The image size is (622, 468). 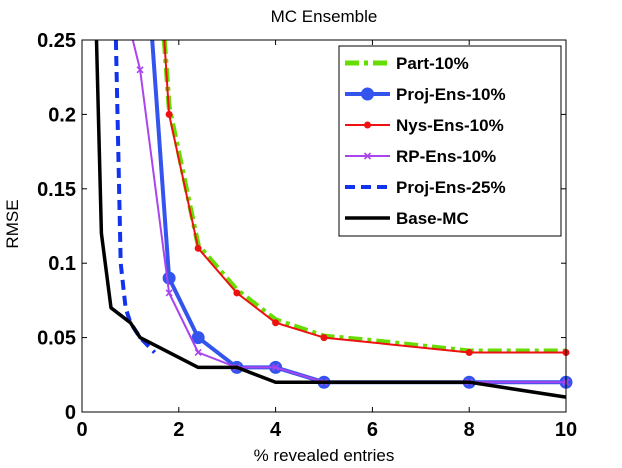 What do you see at coordinates (432, 218) in the screenshot?
I see `legend-label: Base-MC` at bounding box center [432, 218].